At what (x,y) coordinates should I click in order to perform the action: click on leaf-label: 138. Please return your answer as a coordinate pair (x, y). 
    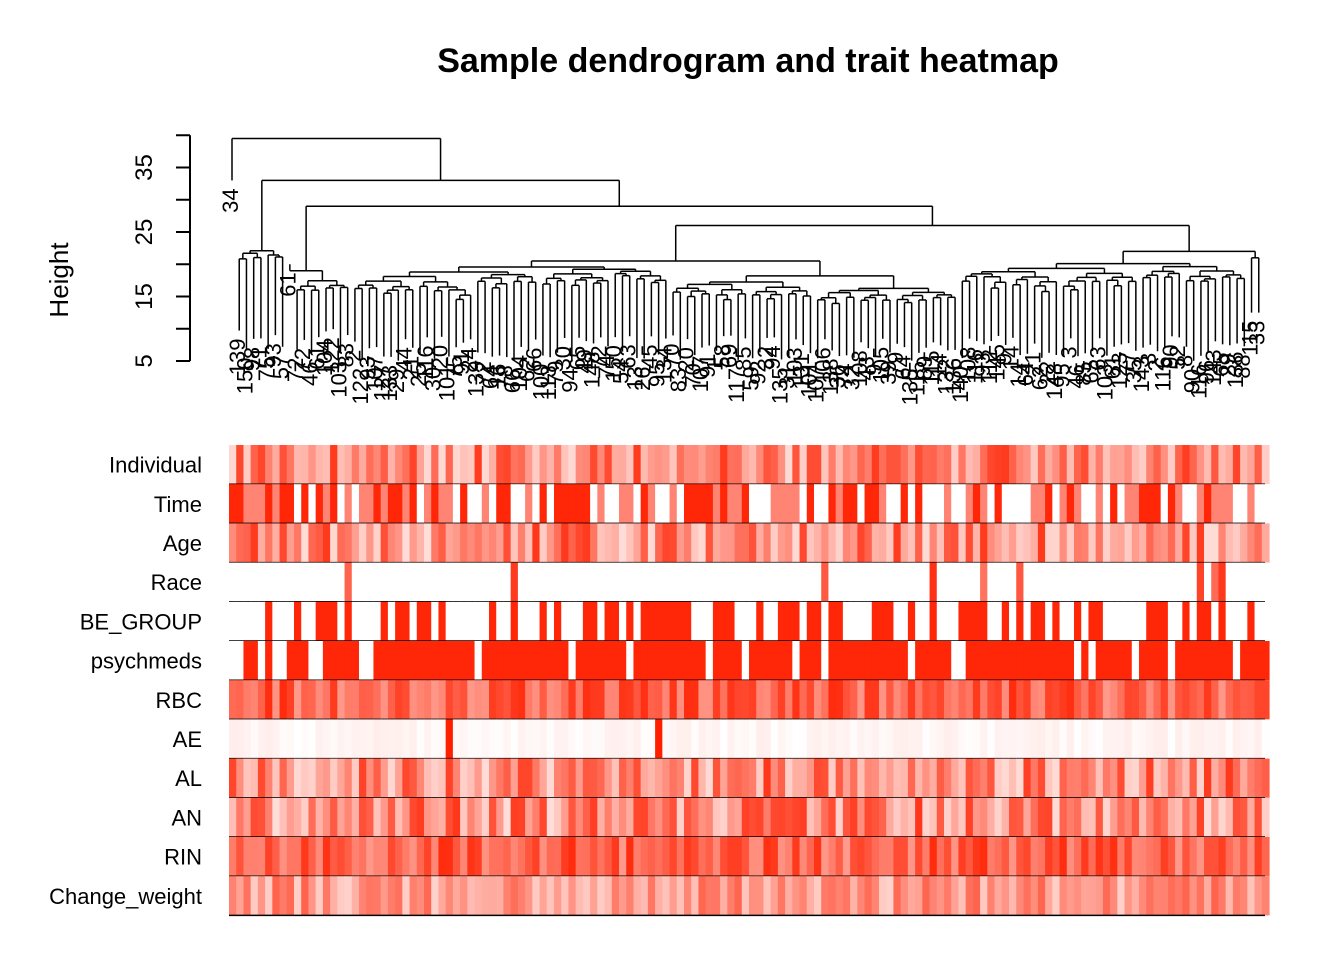
    Looking at the image, I should click on (830, 376).